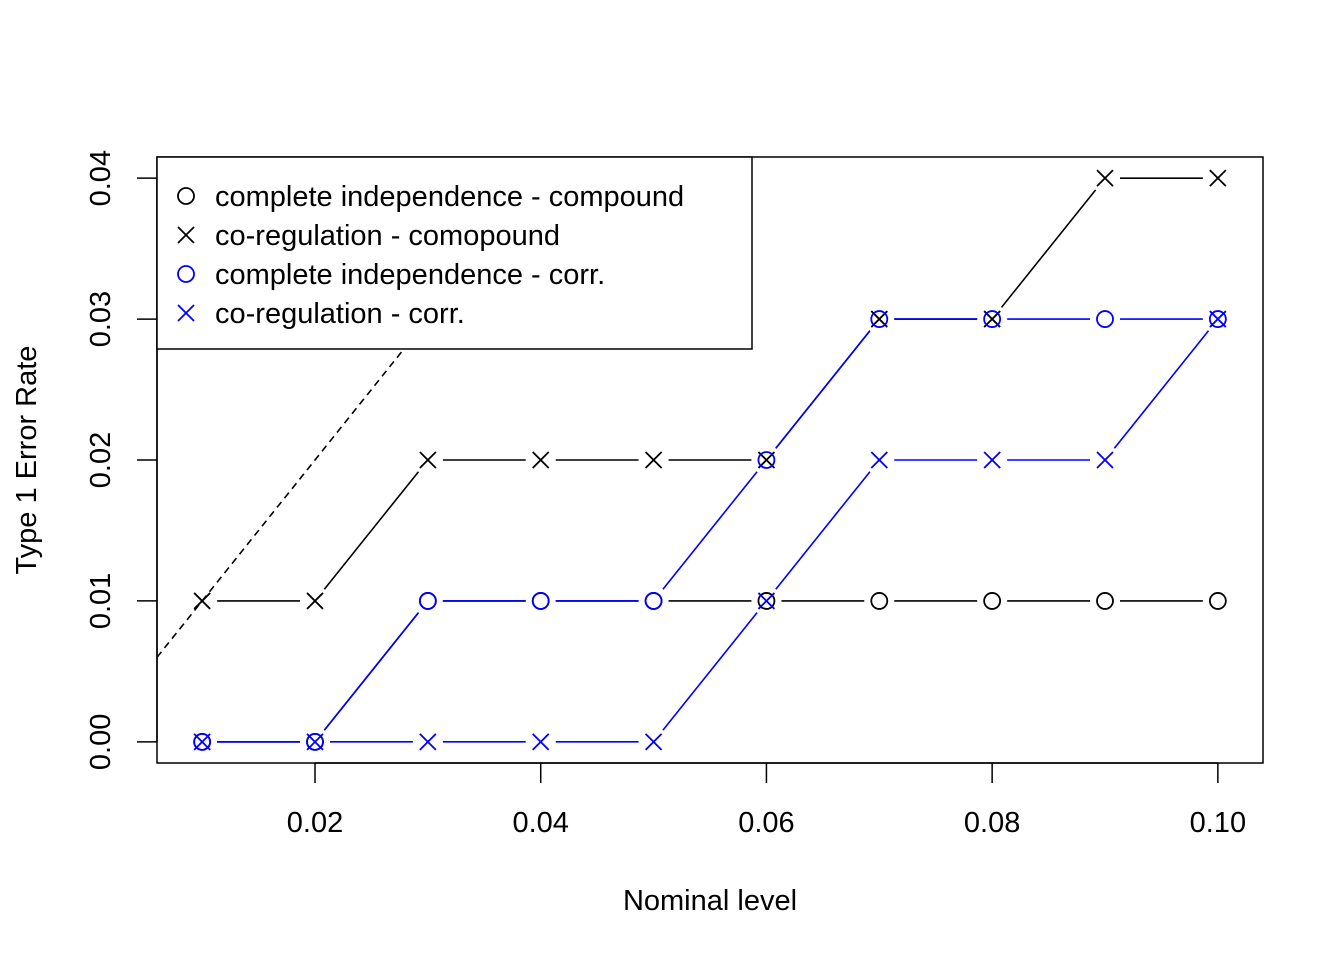 The width and height of the screenshot is (1344, 960). I want to click on legend-label: co-regulation - comopound, so click(387, 236).